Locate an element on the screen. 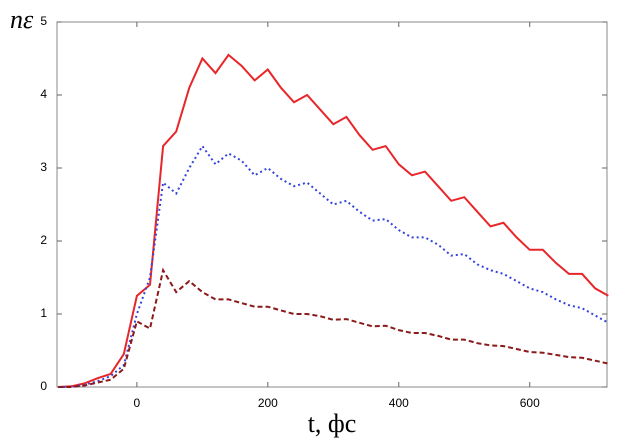 This screenshot has width=640, height=446. x-tick-label: 600 is located at coordinates (530, 403).